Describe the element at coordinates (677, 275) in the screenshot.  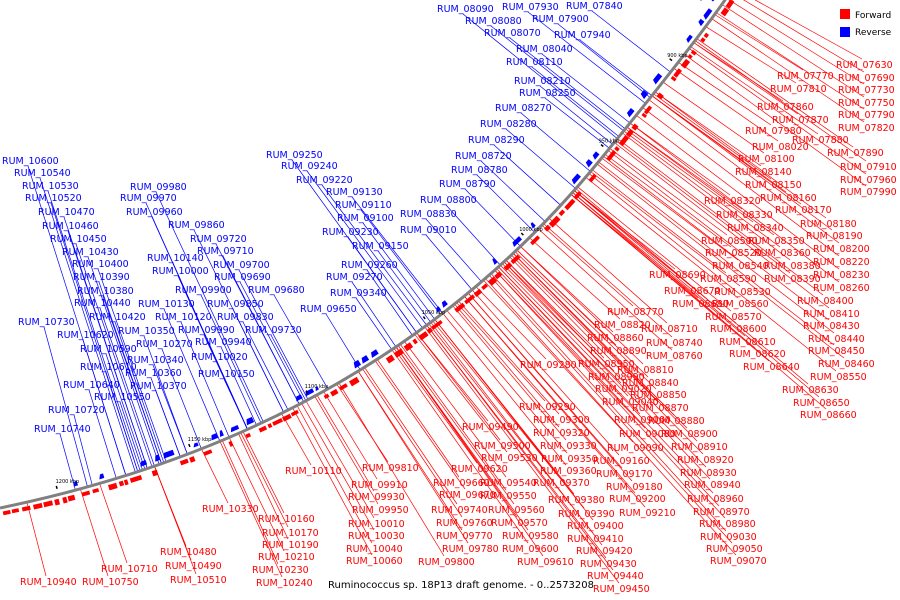
I see `forward-gene-label: RUM_08690` at that location.